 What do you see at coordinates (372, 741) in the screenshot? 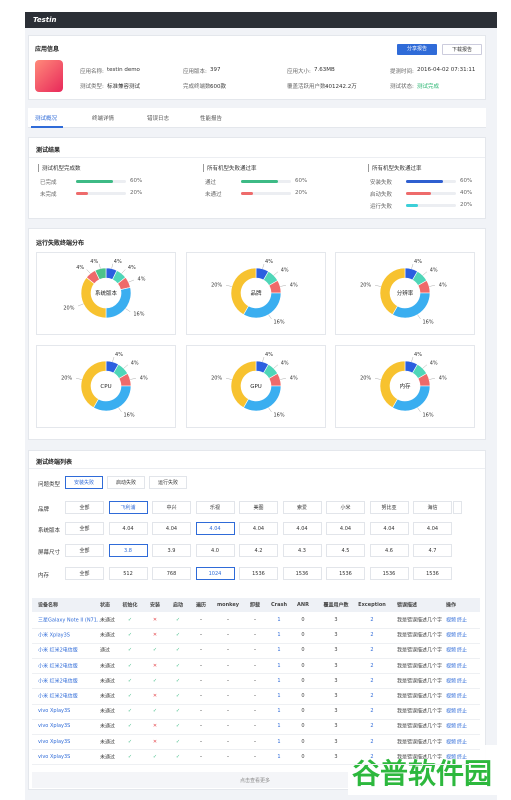
I see `cell: 2` at bounding box center [372, 741].